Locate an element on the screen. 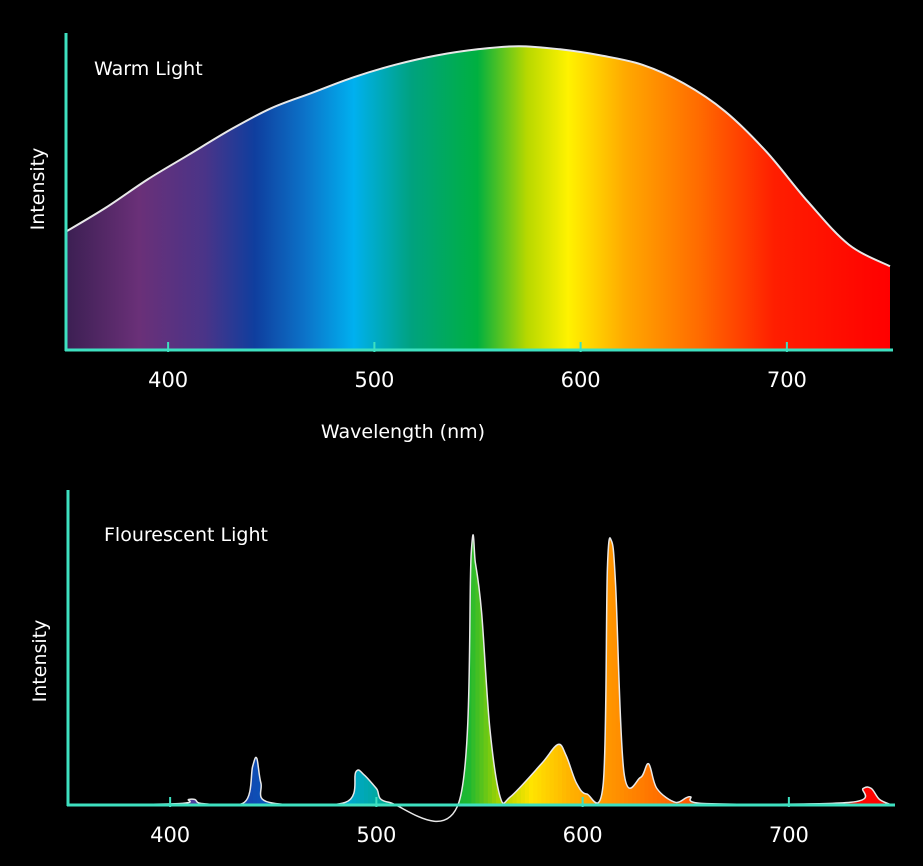 This screenshot has height=866, width=923. chart-title: Flourescent Light is located at coordinates (186, 535).